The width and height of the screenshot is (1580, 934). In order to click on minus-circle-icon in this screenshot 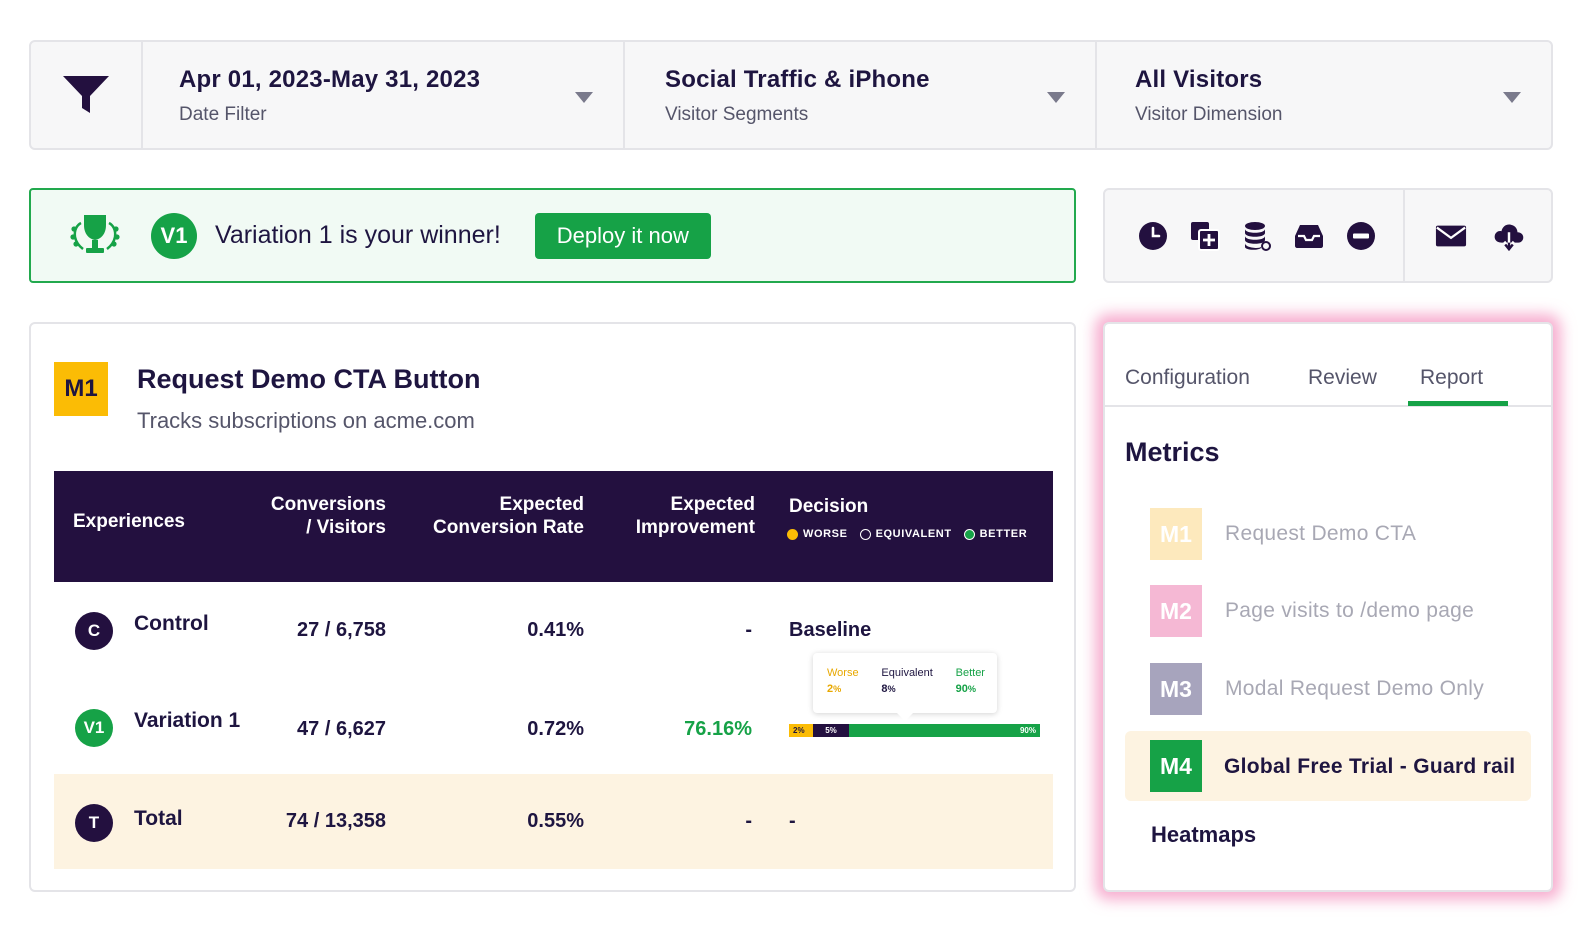, I will do `click(1361, 235)`.